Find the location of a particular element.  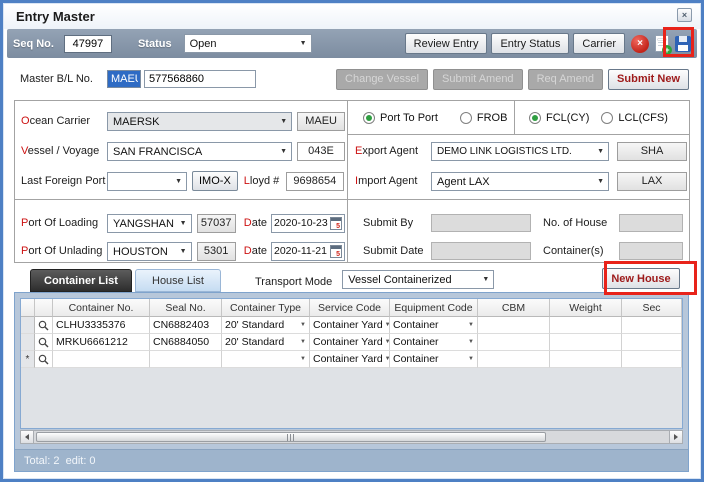

entry-status-button: Entry Status is located at coordinates (530, 43).